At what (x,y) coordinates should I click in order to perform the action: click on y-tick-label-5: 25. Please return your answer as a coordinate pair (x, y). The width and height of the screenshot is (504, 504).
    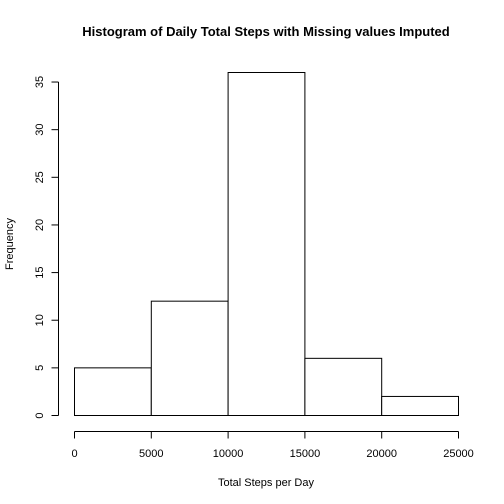
    Looking at the image, I should click on (40, 177).